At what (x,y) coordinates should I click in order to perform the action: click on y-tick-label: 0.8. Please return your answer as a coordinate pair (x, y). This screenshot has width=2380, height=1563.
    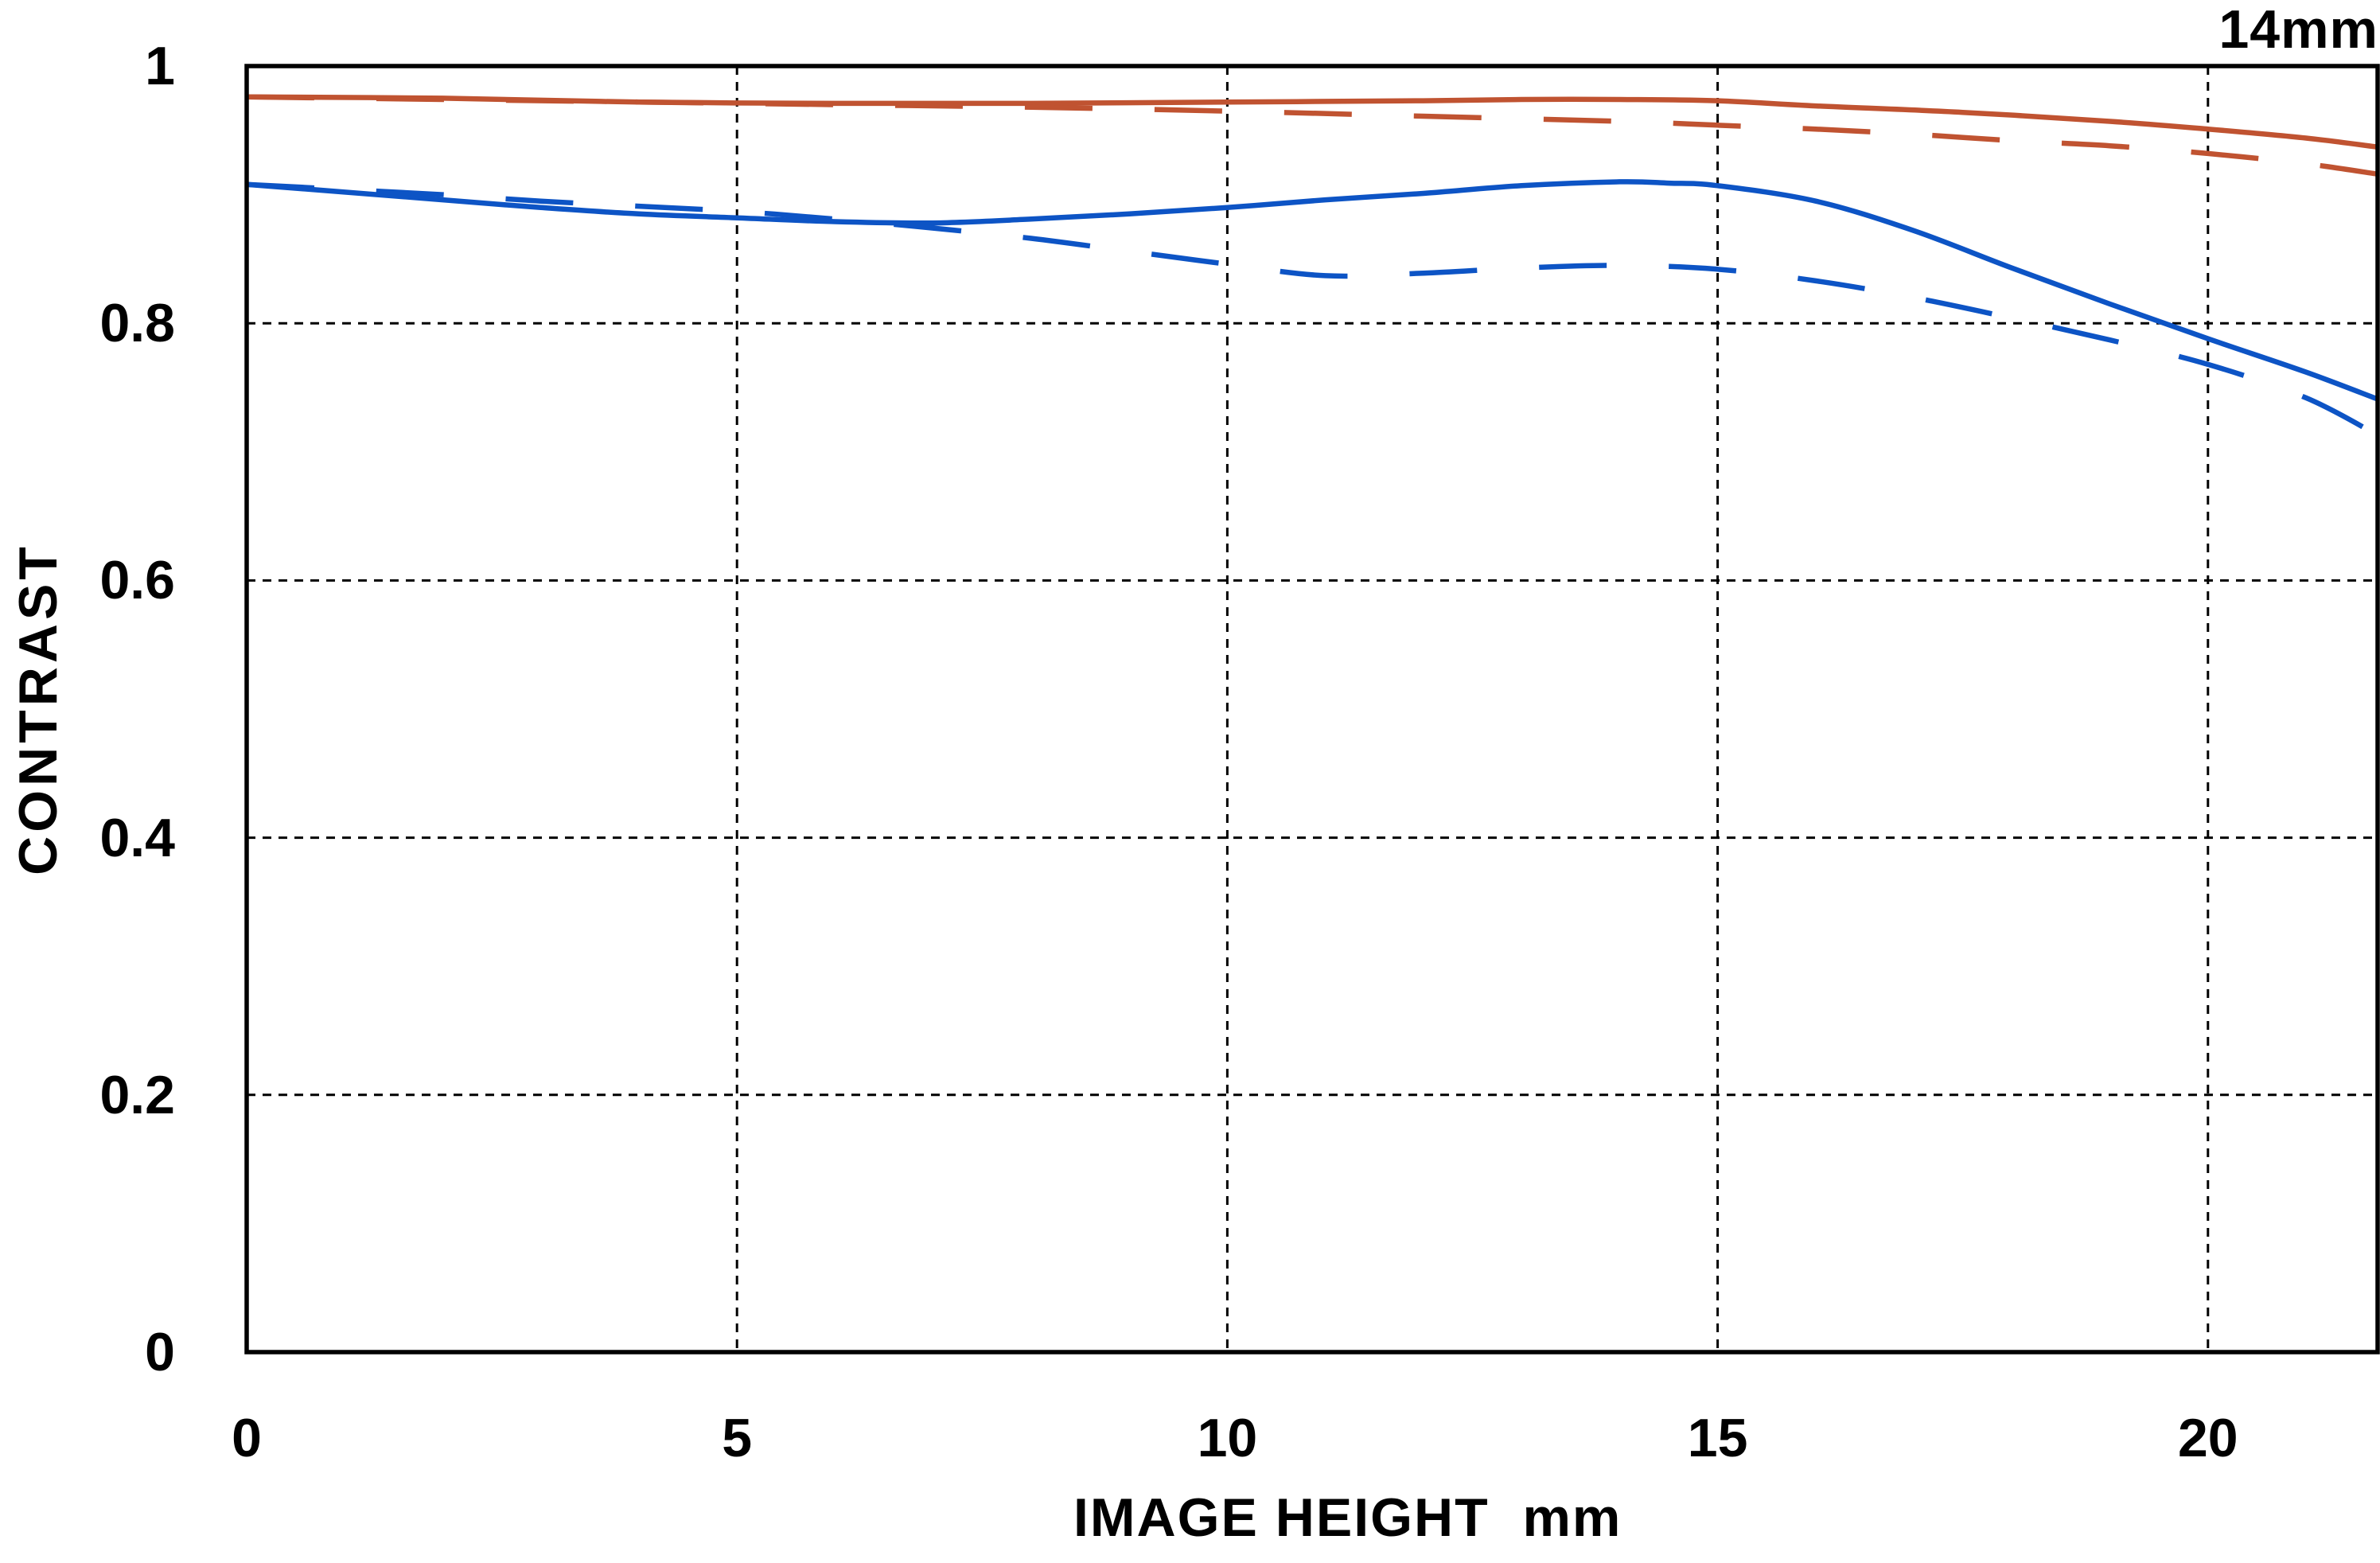
    Looking at the image, I should click on (137, 323).